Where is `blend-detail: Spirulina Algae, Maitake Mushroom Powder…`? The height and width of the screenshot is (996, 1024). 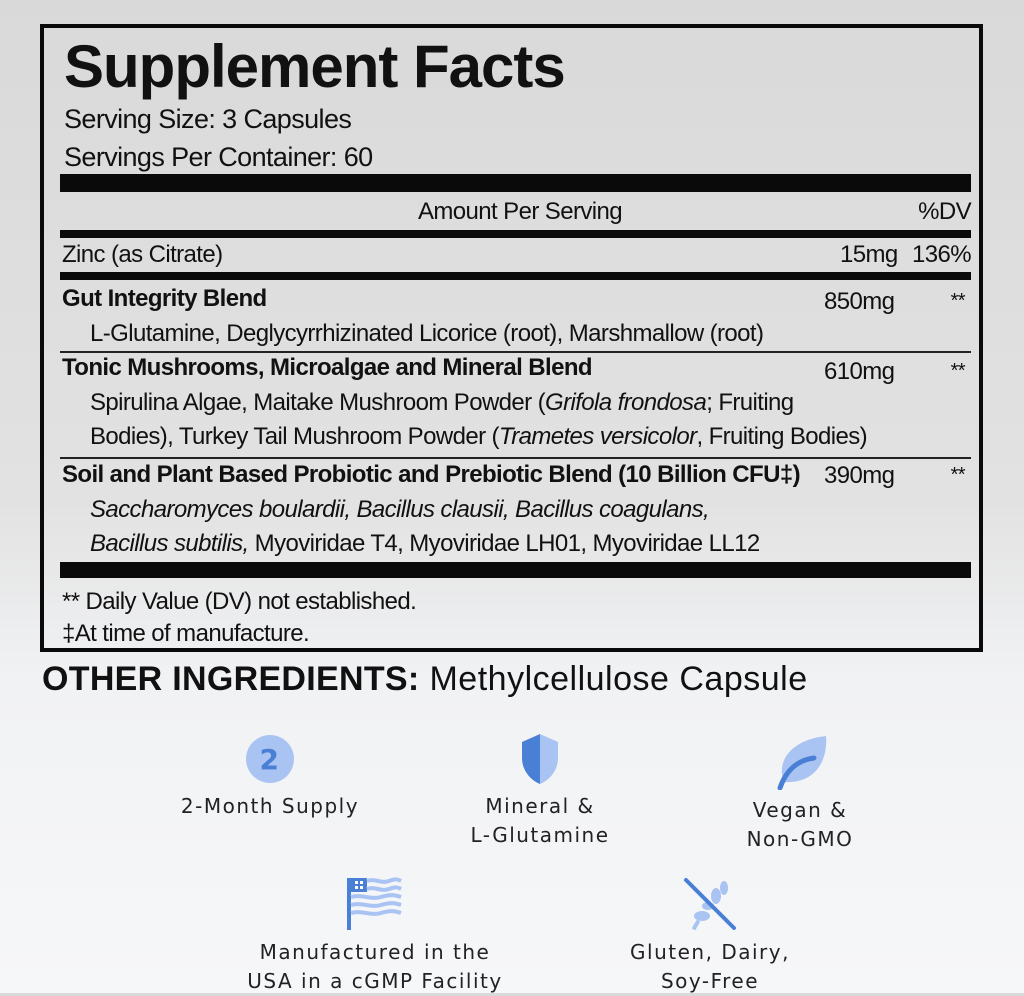 blend-detail: Spirulina Algae, Maitake Mushroom Powder… is located at coordinates (442, 402).